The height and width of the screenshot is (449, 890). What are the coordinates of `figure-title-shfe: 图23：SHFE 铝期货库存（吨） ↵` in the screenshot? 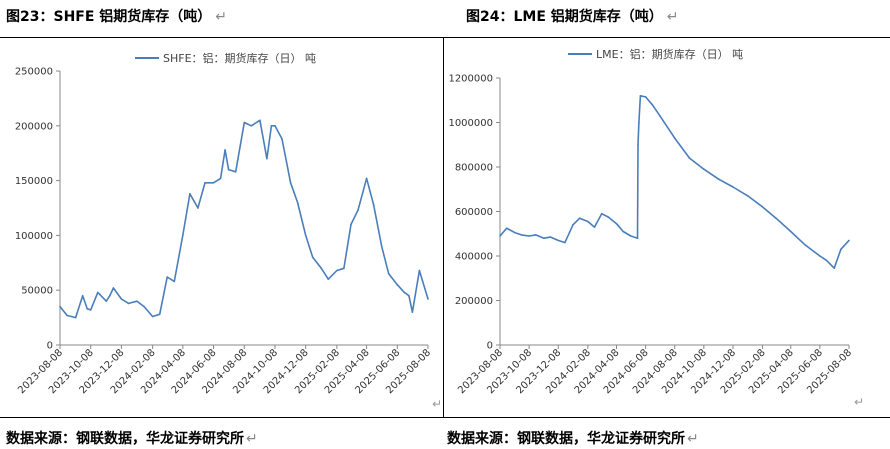 It's located at (116, 16).